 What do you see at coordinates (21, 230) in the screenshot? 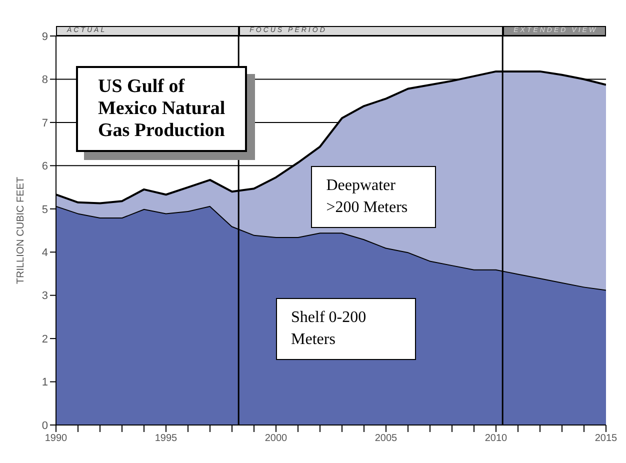
I see `y-axis-title: TRILLION CUBIC FEET` at bounding box center [21, 230].